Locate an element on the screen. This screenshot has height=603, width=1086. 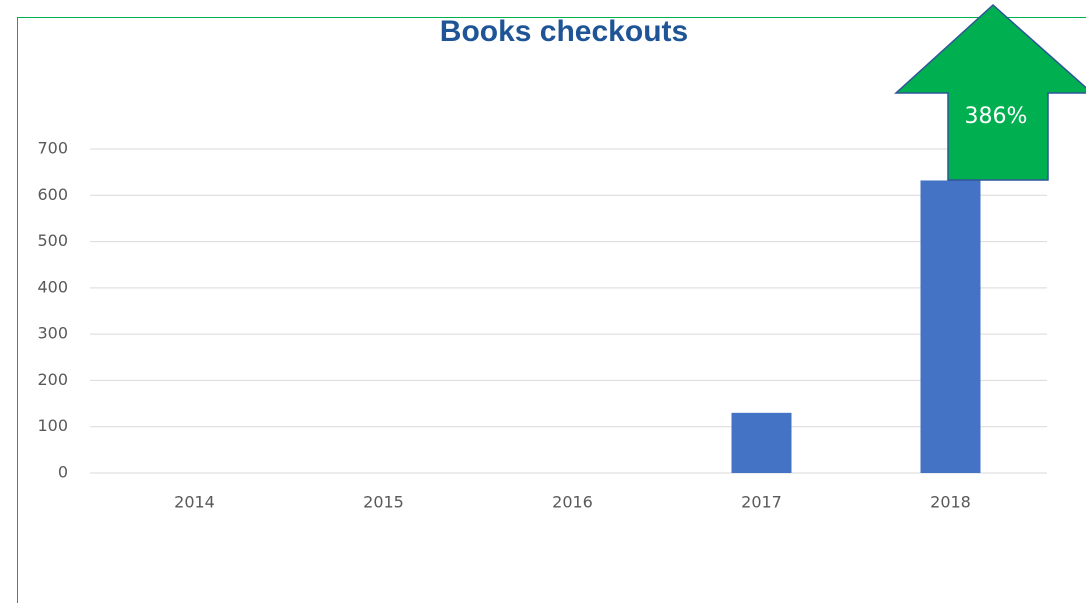
y-tick-label: 0 is located at coordinates (63, 472).